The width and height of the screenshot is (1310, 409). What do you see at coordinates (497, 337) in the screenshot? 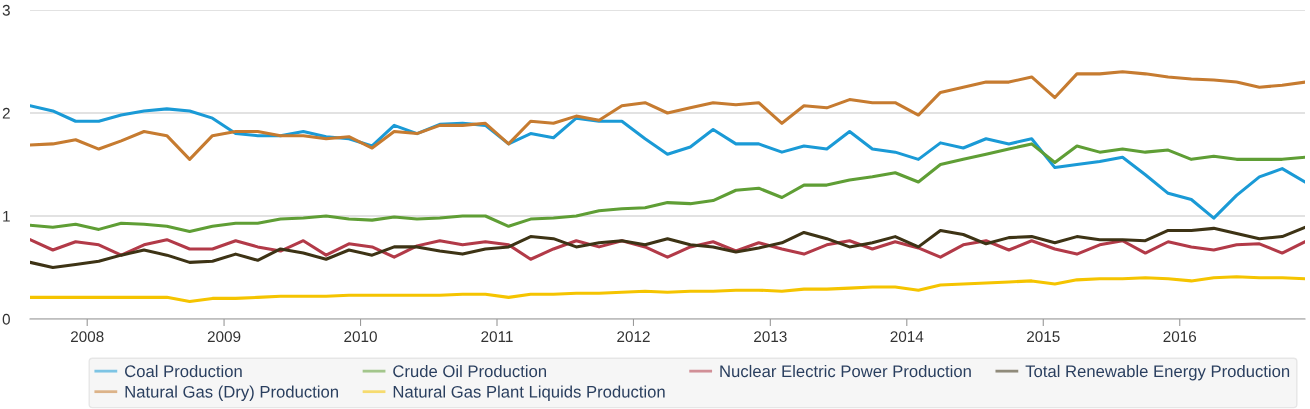
I see `x-tick-label: 2011` at bounding box center [497, 337].